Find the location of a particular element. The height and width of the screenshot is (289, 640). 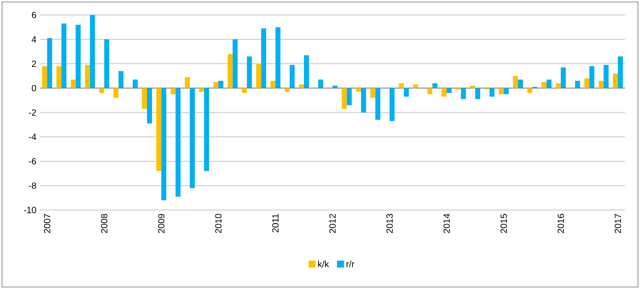

y-tick-label: 2 is located at coordinates (34, 63).